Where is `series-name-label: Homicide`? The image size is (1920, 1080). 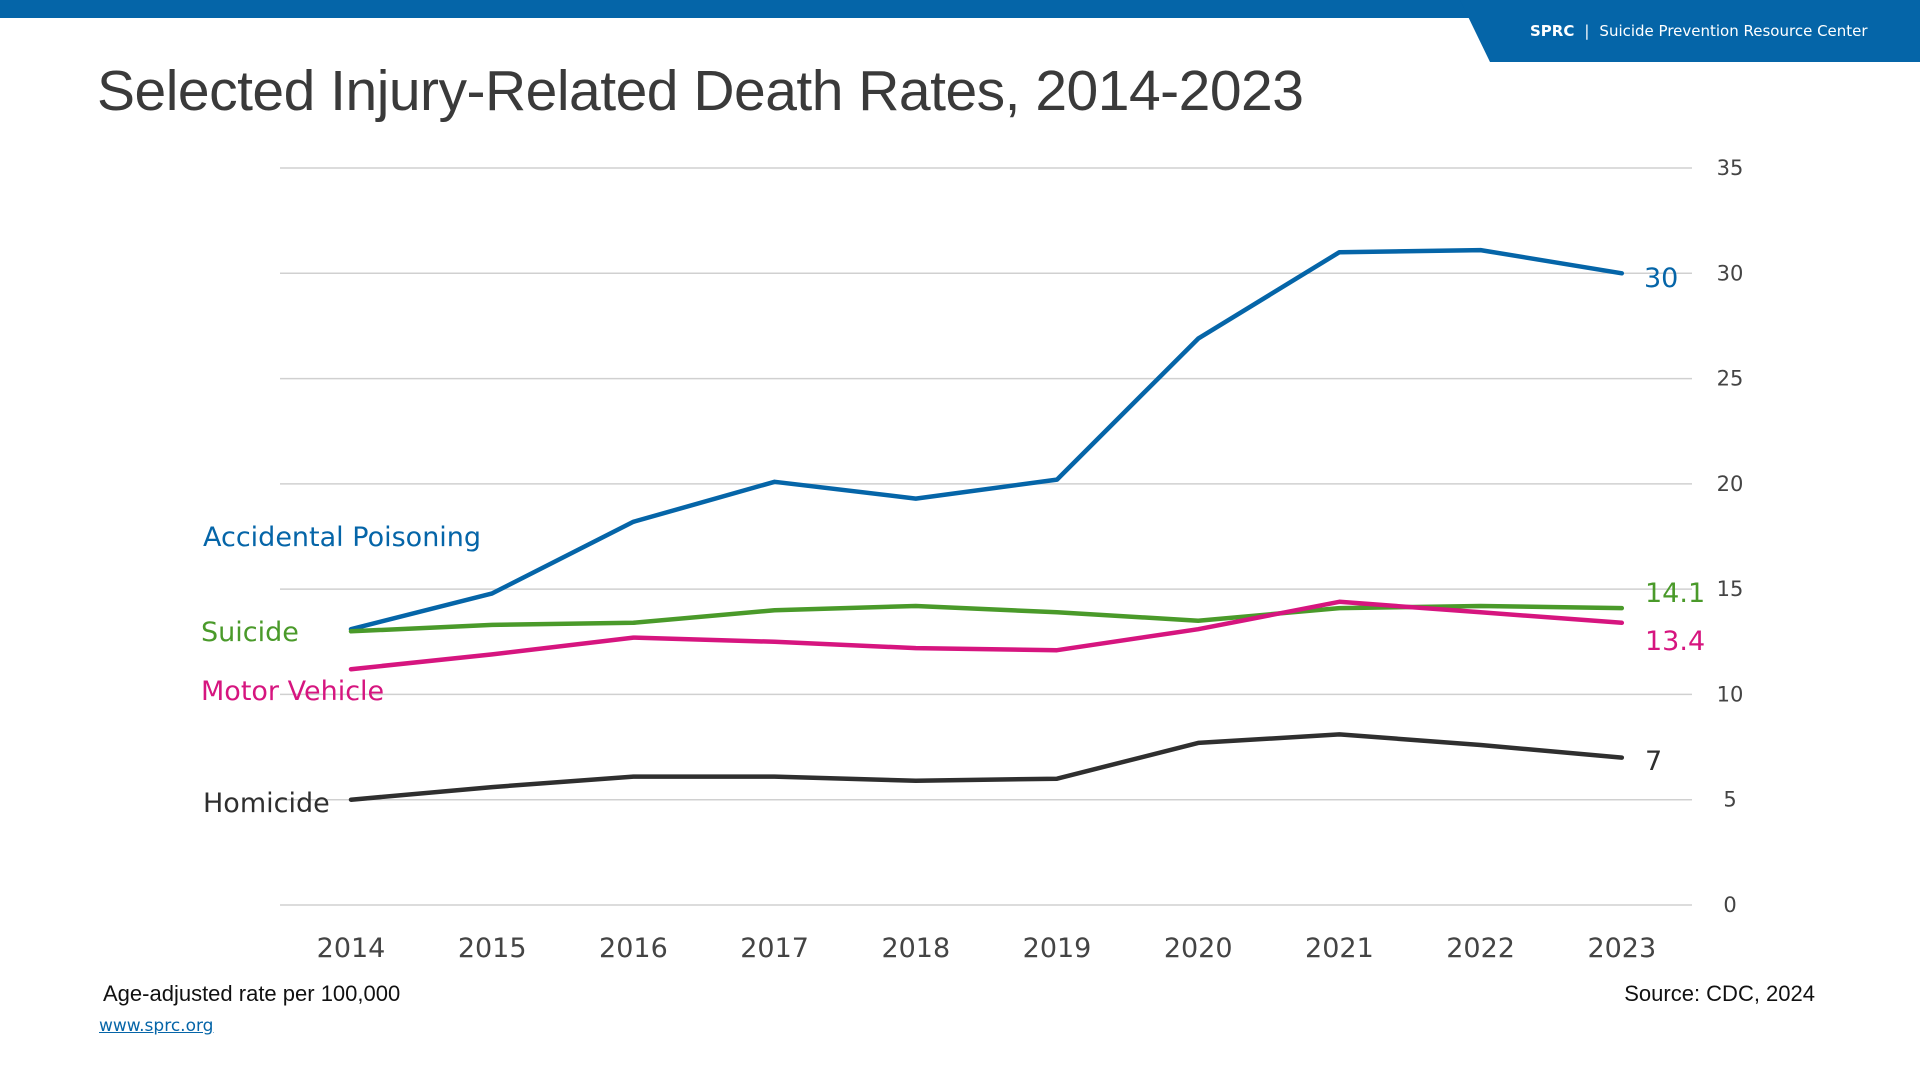 series-name-label: Homicide is located at coordinates (266, 803).